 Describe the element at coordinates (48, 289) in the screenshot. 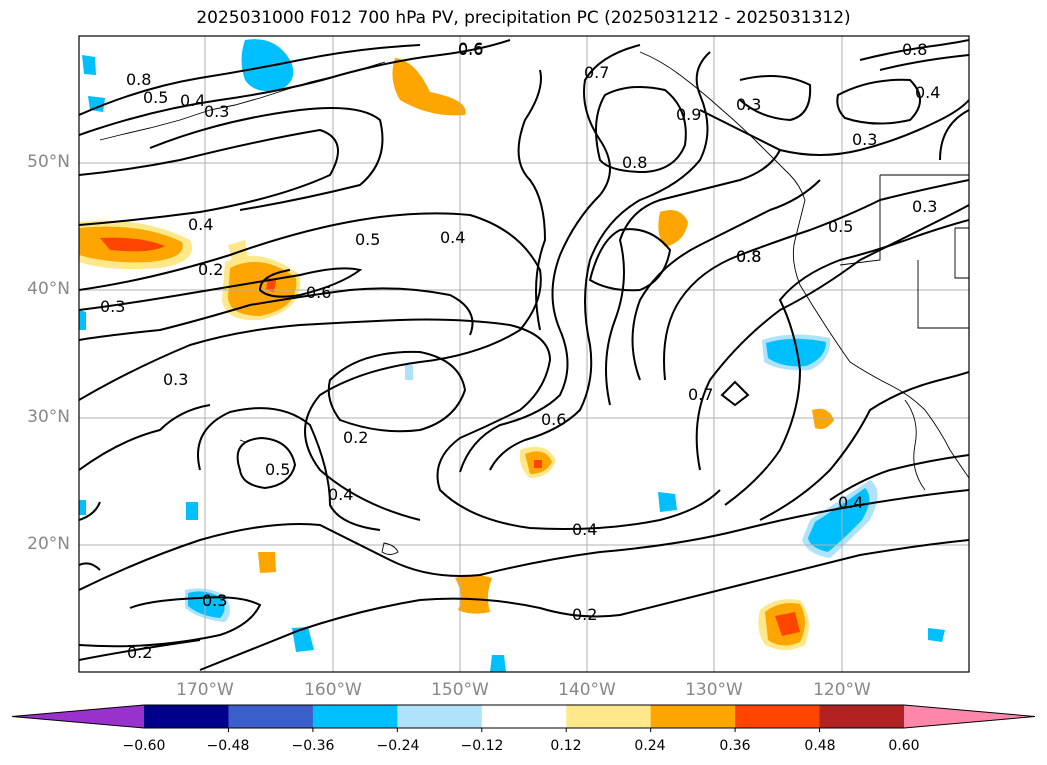

I see `lat-label-40n: 40°N` at that location.